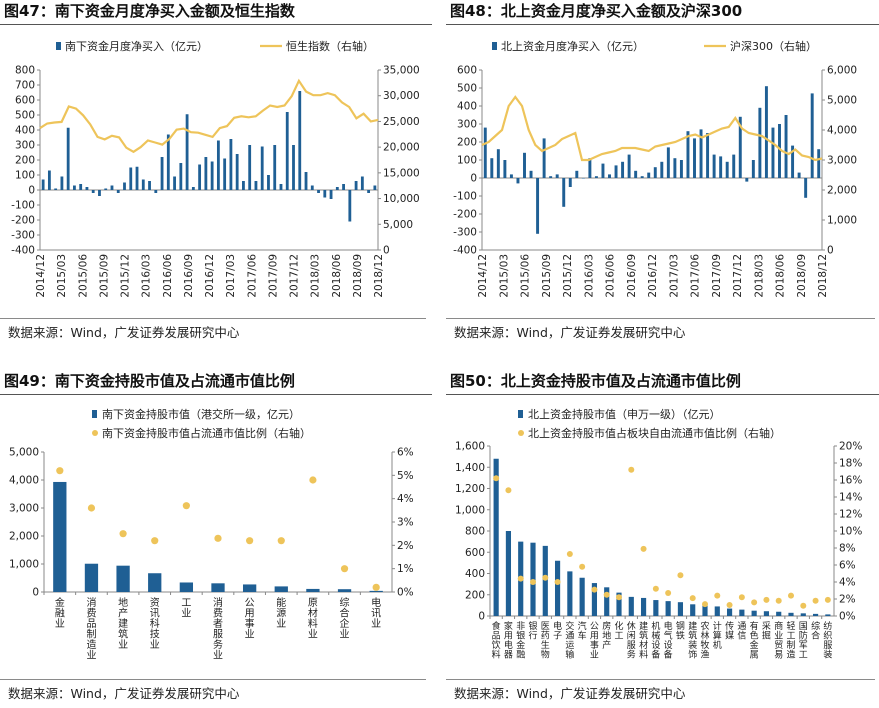 This screenshot has height=708, width=879. What do you see at coordinates (123, 623) in the screenshot?
I see `x-category-label: 地产建筑业` at bounding box center [123, 623].